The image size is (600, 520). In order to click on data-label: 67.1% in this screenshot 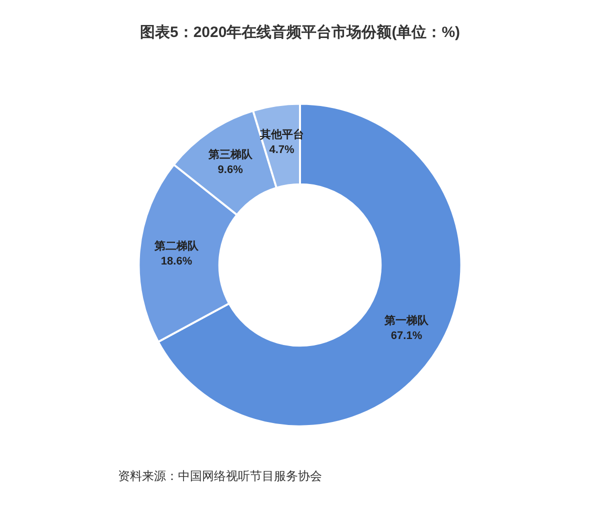, I will do `click(406, 336)`.